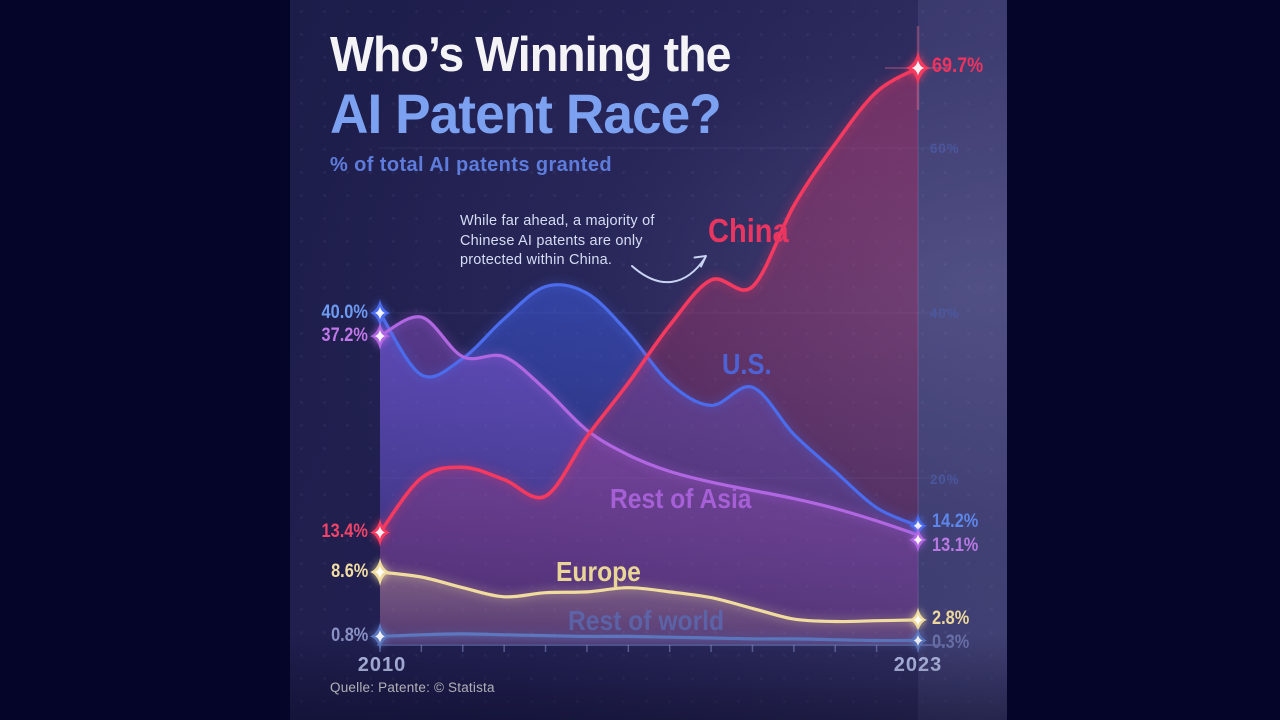  What do you see at coordinates (412, 687) in the screenshot?
I see `source-credit: Quelle: Patente: © Statista` at bounding box center [412, 687].